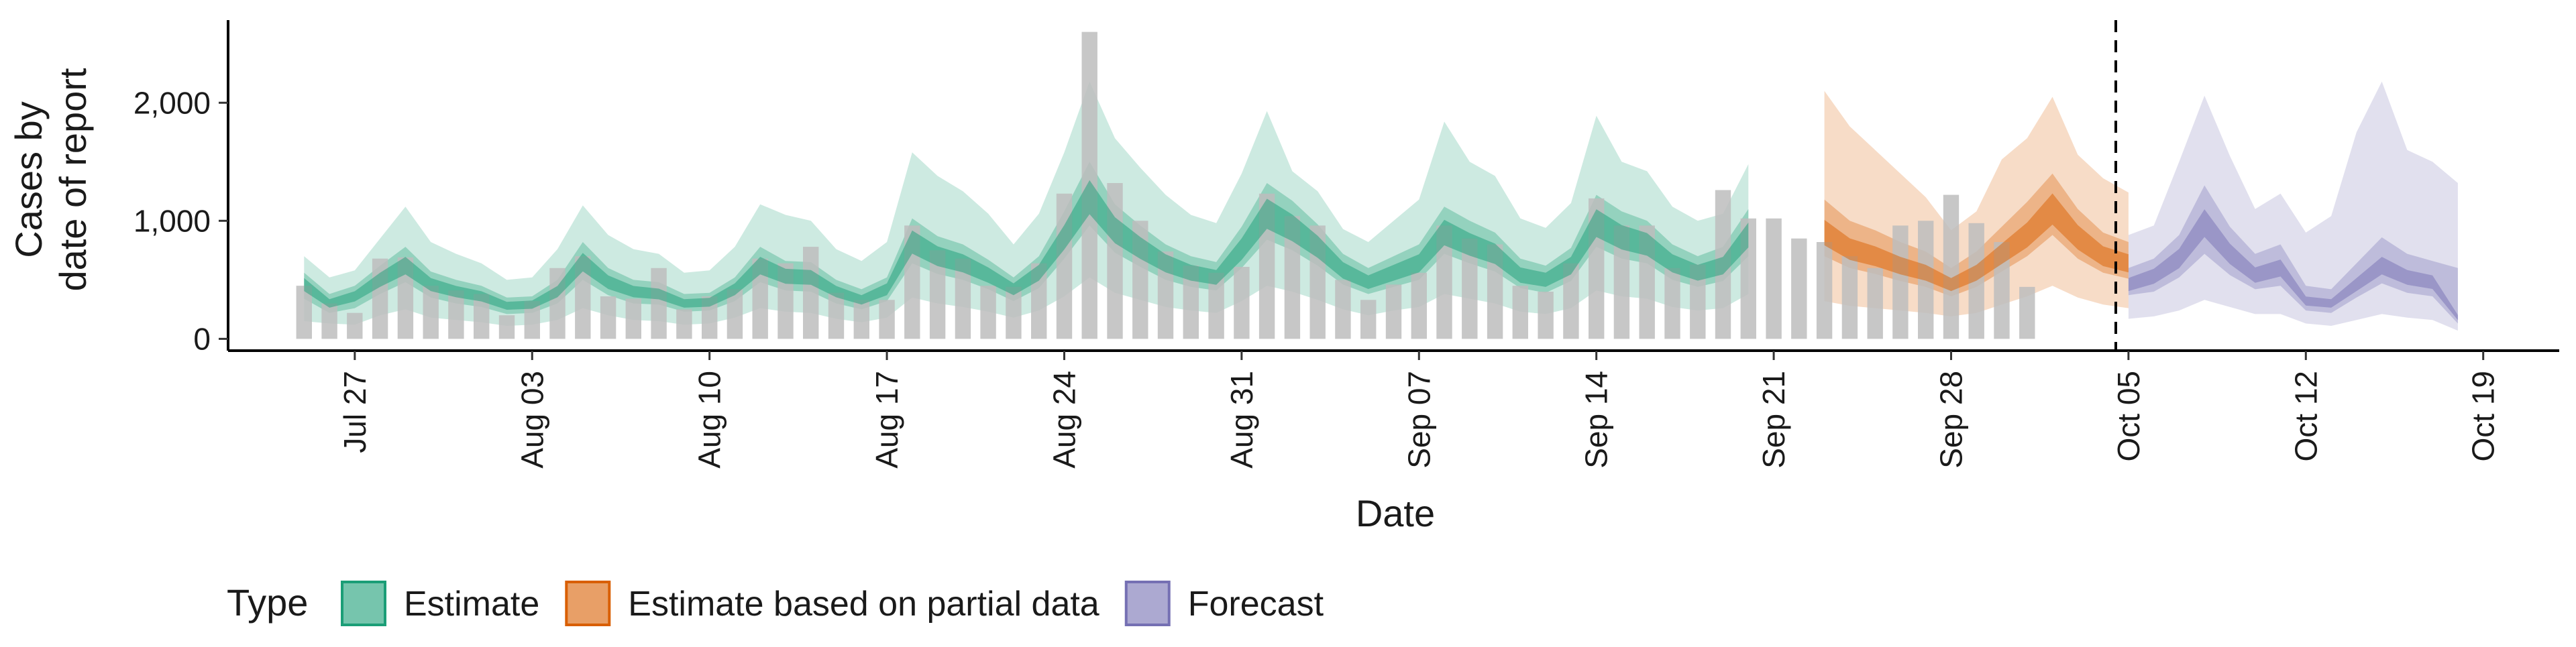 This screenshot has width=2576, height=647. What do you see at coordinates (172, 221) in the screenshot?
I see `y-tick-label: 1,000` at bounding box center [172, 221].